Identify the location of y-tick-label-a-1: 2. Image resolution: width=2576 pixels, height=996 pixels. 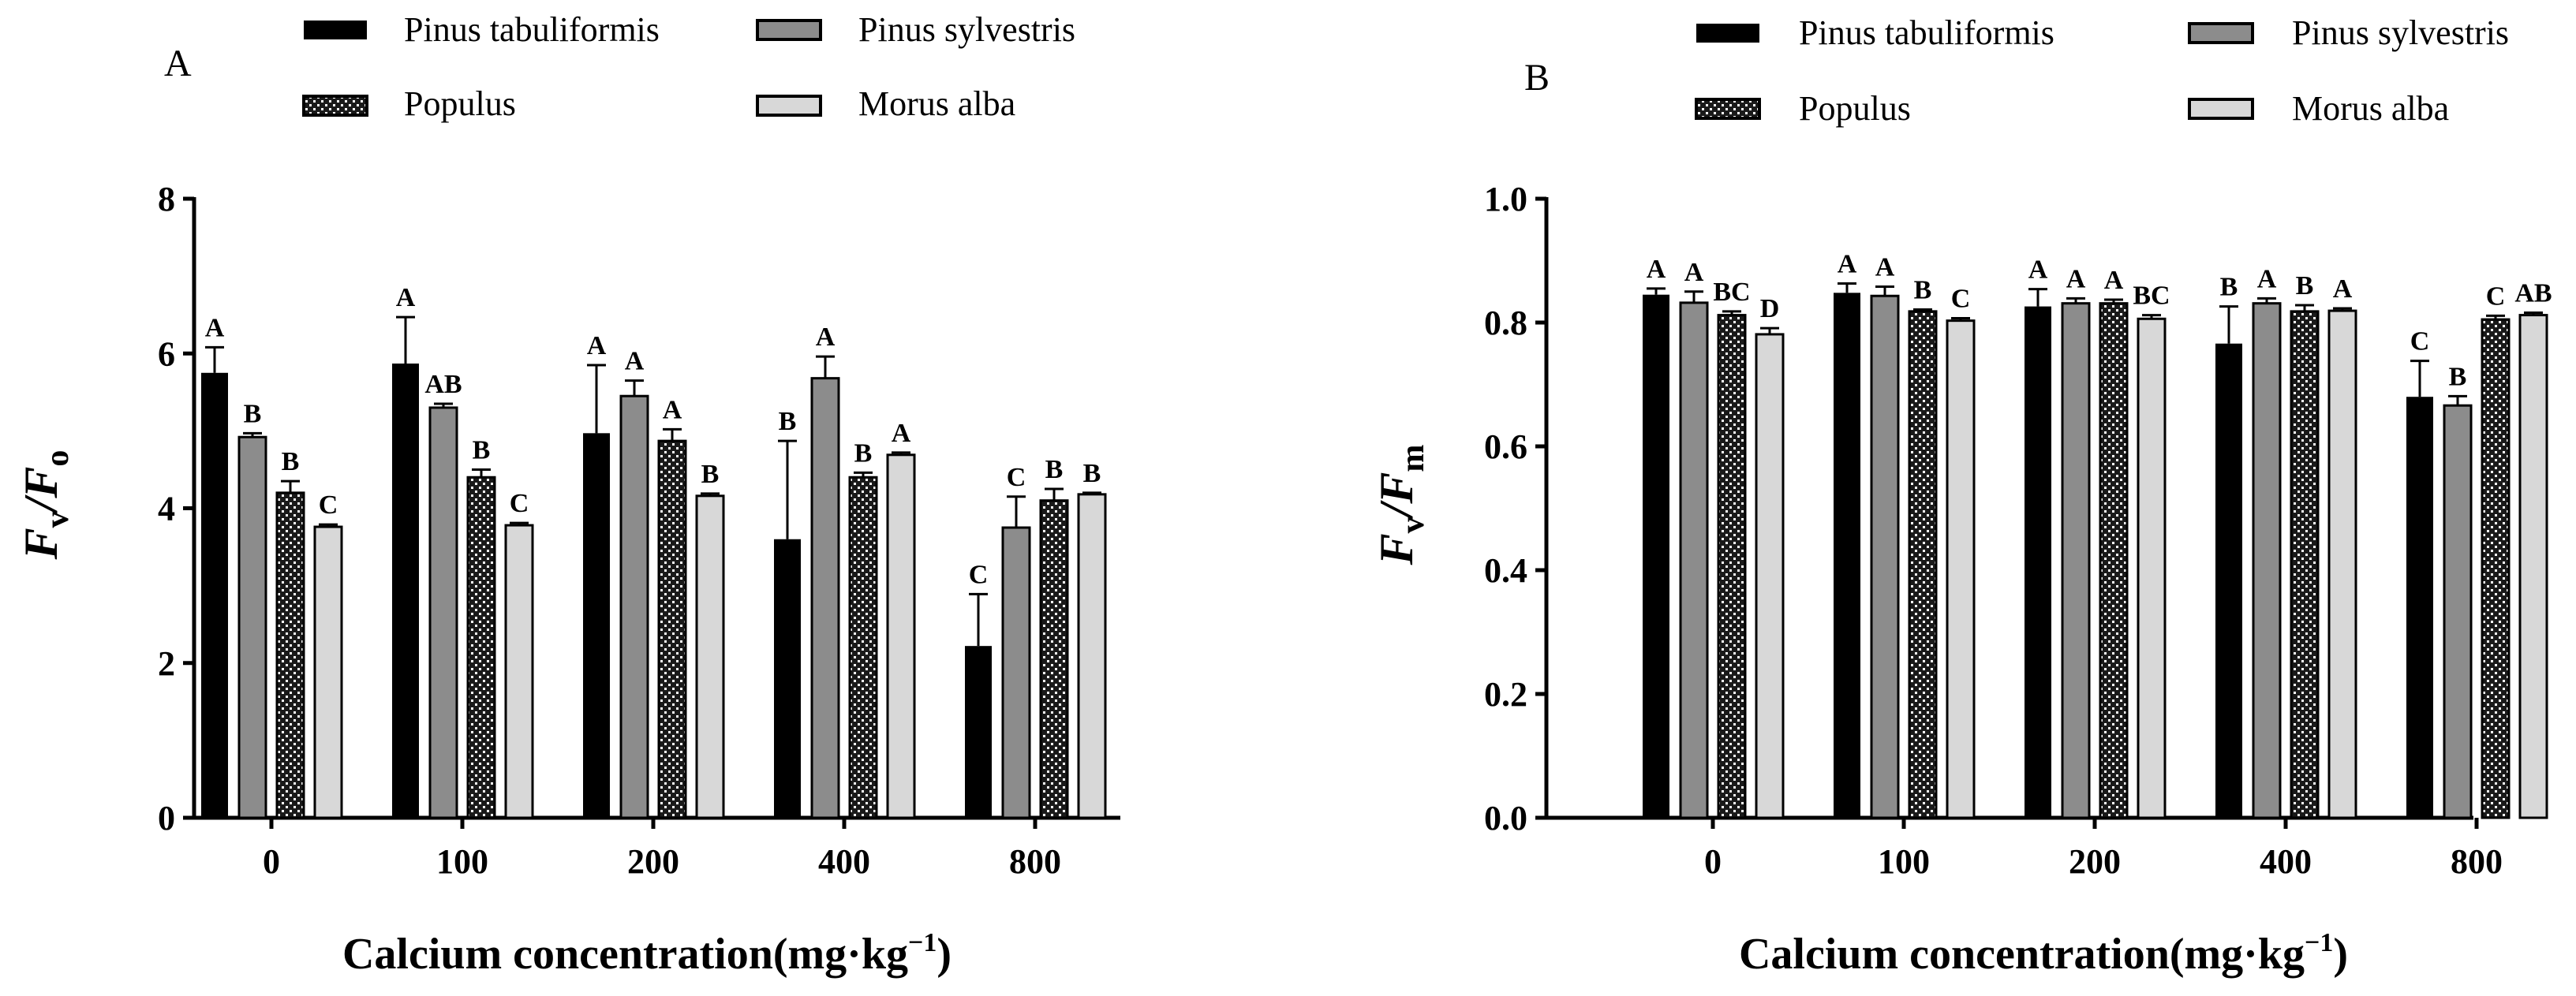
(166, 663).